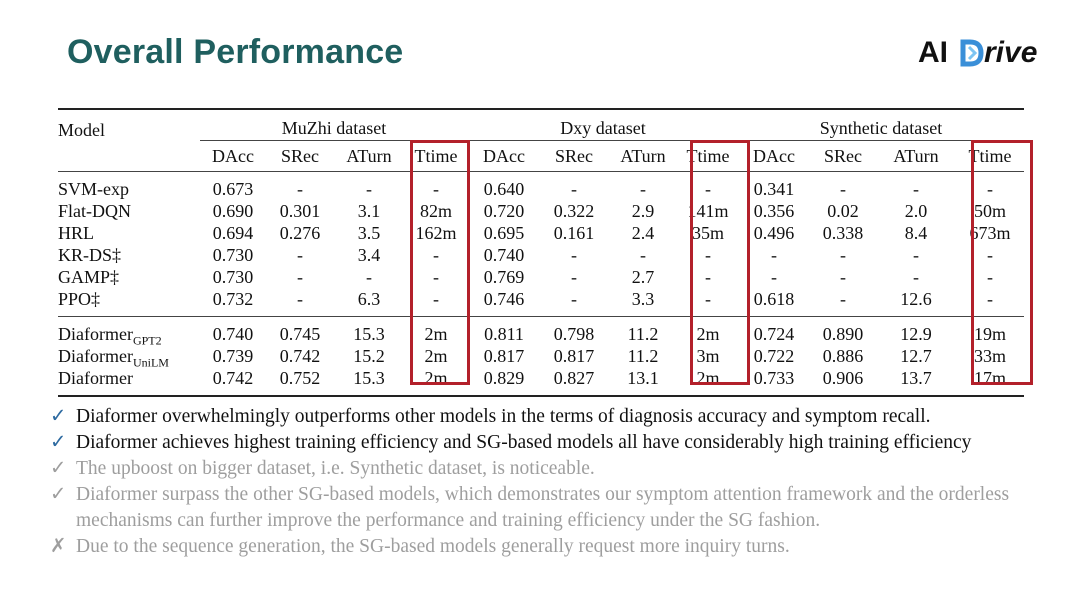 The width and height of the screenshot is (1080, 608). I want to click on cell-muzhi-ttime: -, so click(436, 188).